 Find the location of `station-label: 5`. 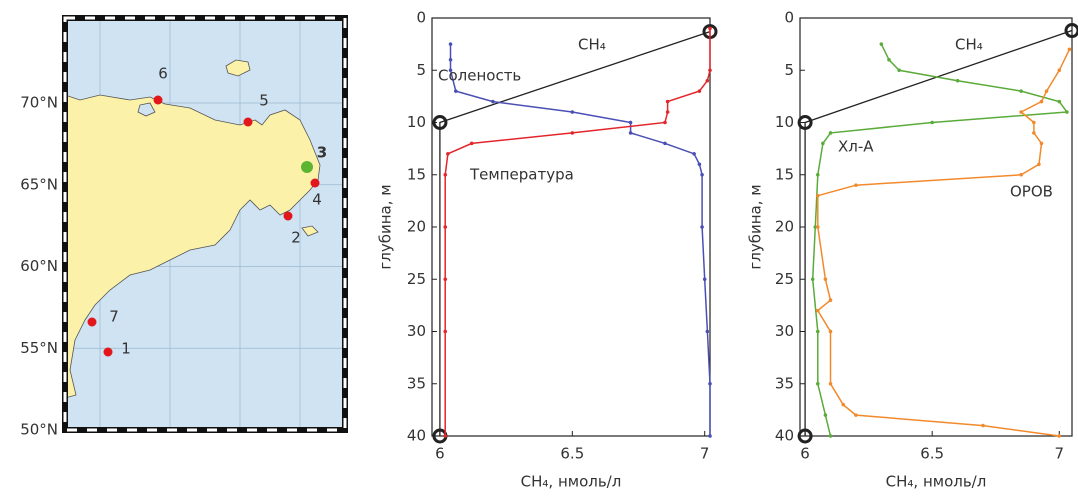

station-label: 5 is located at coordinates (264, 101).